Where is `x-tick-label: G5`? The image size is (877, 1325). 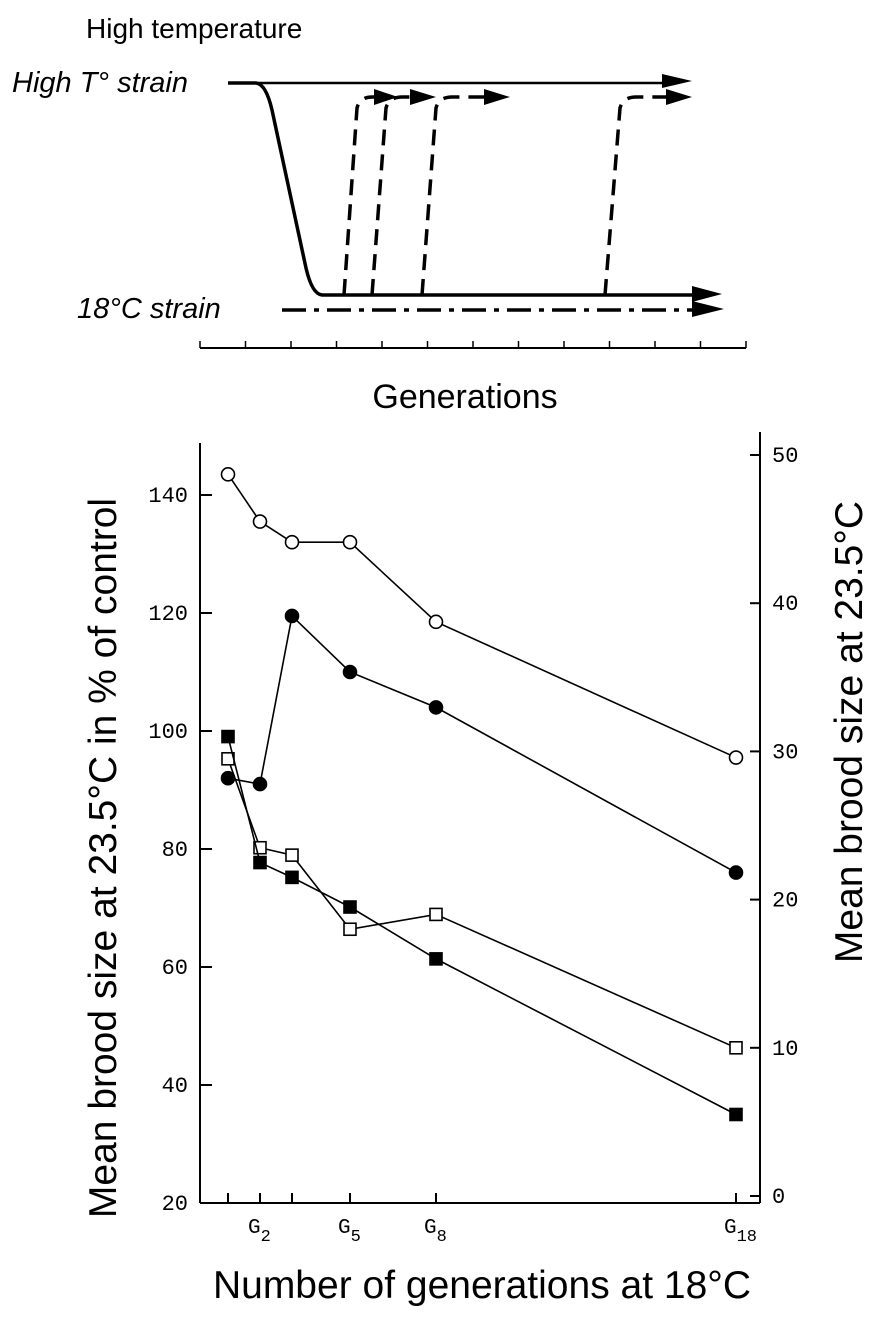 x-tick-label: G5 is located at coordinates (349, 1232).